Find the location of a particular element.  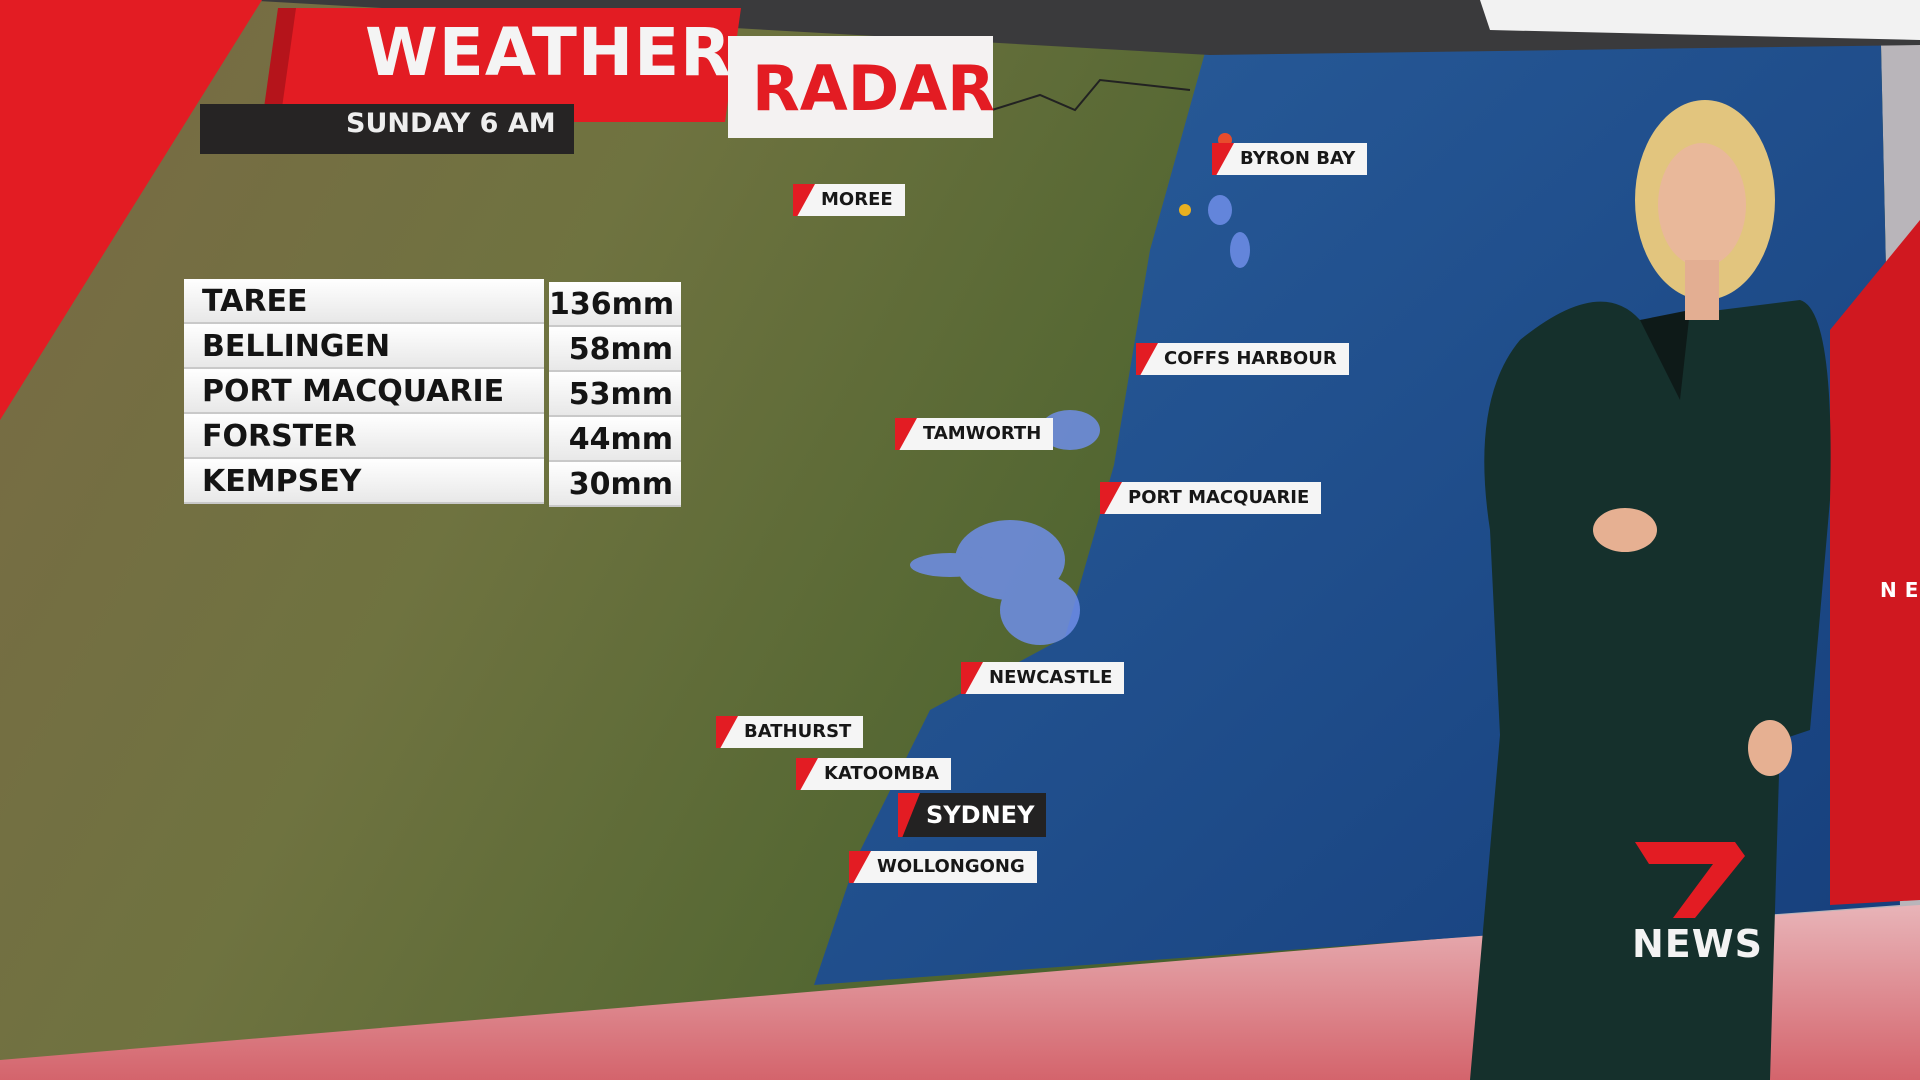

background-text: NE is located at coordinates (1900, 590).